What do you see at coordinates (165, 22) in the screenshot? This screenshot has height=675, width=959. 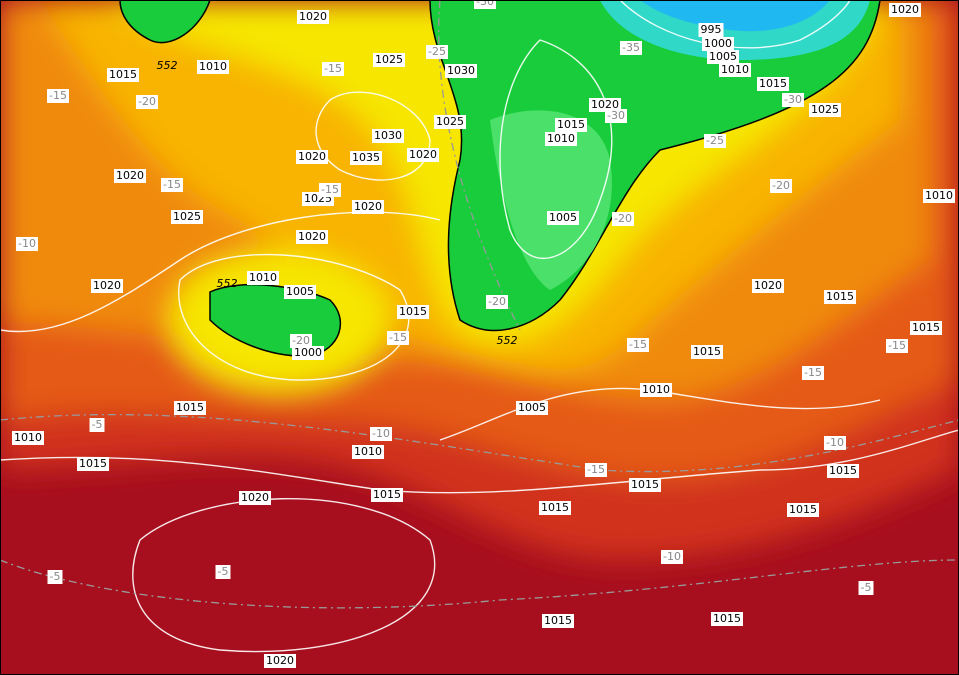 I see `cold-region` at bounding box center [165, 22].